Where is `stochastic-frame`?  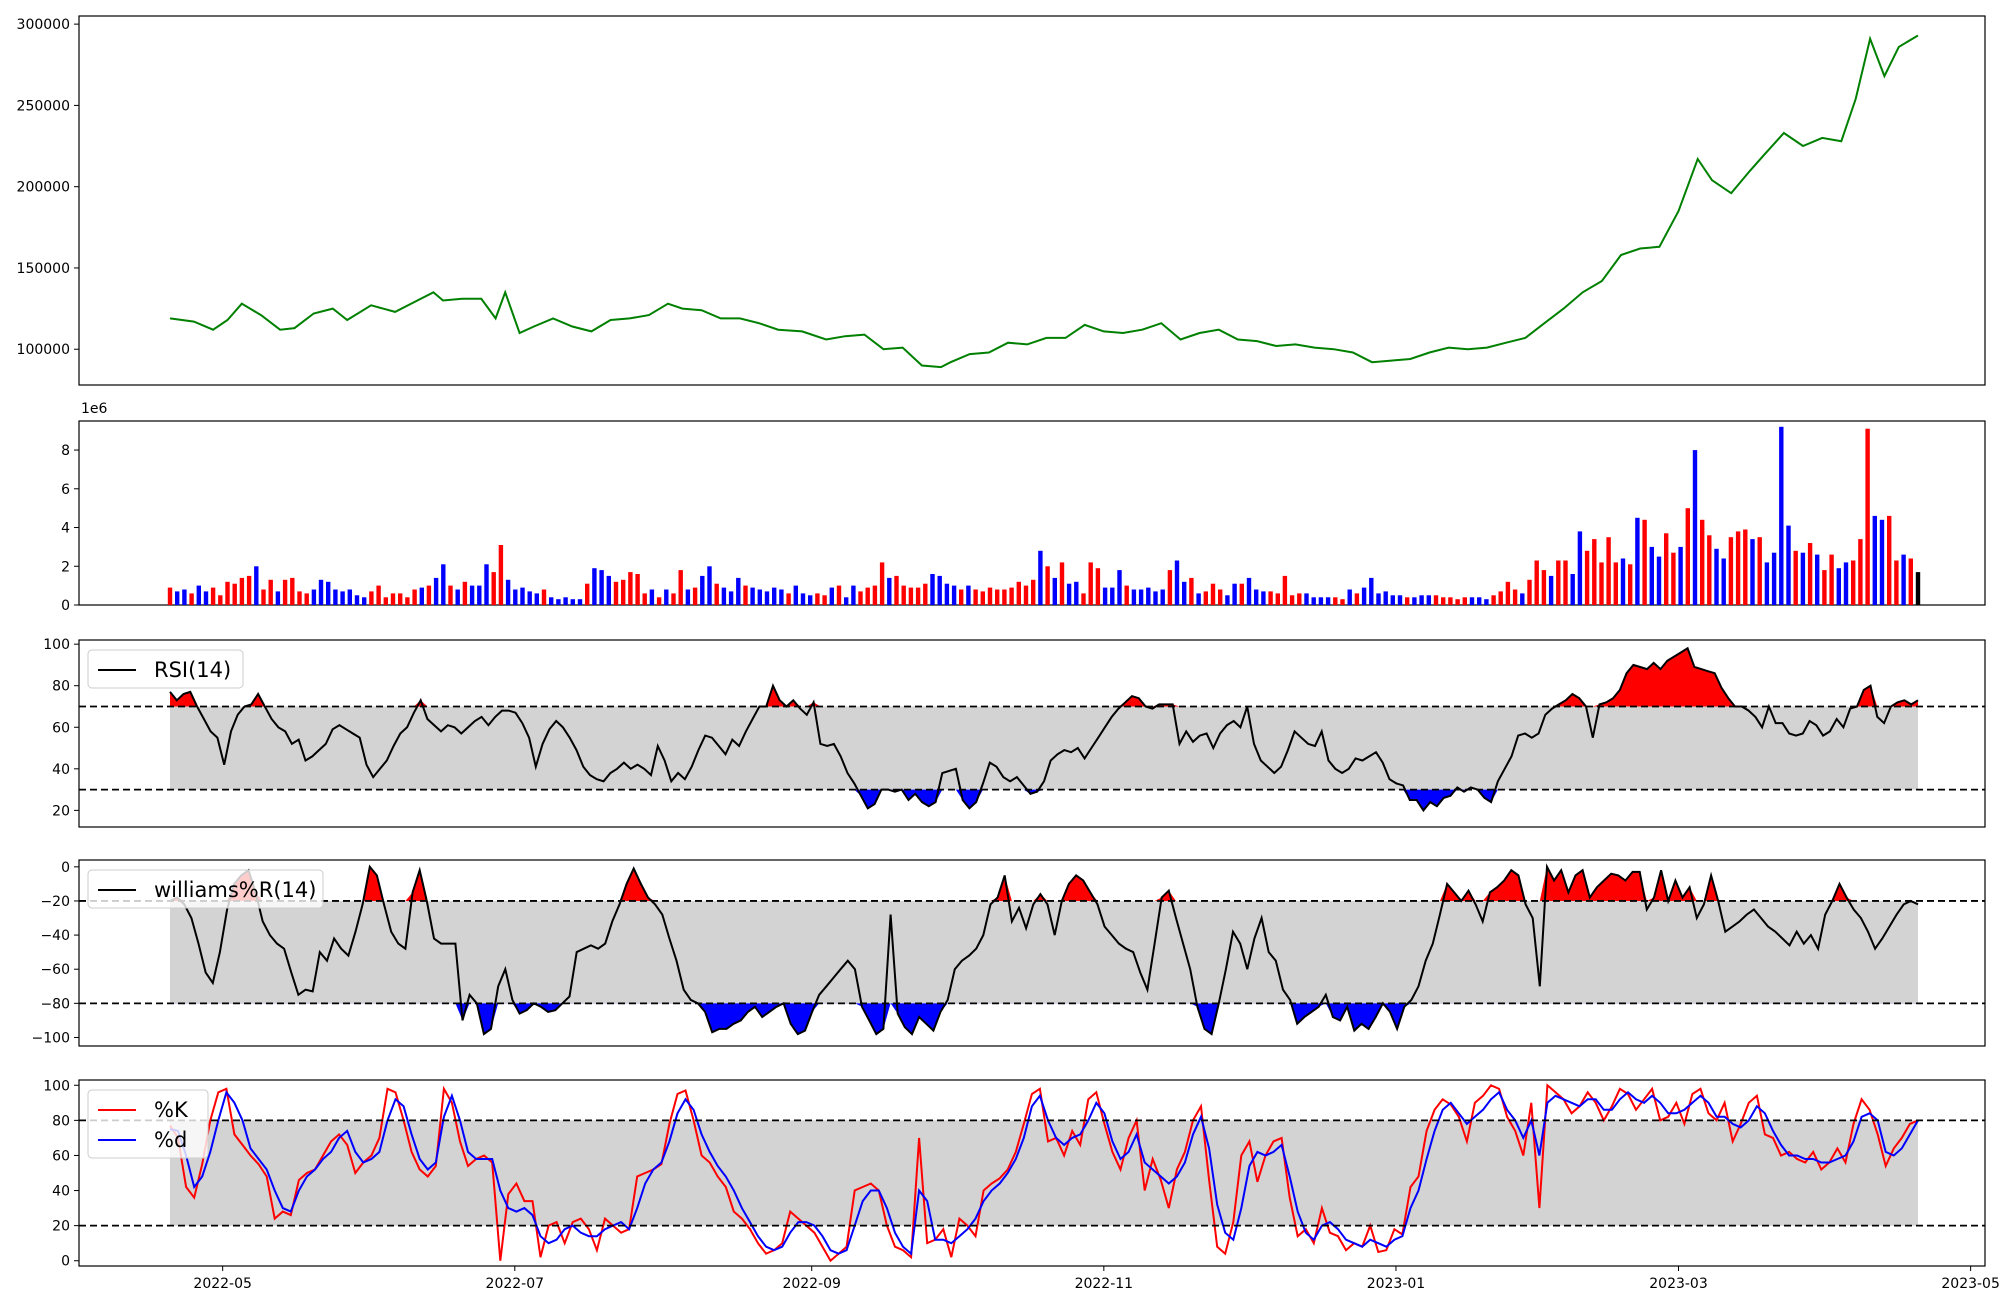
stochastic-frame is located at coordinates (1032, 1173).